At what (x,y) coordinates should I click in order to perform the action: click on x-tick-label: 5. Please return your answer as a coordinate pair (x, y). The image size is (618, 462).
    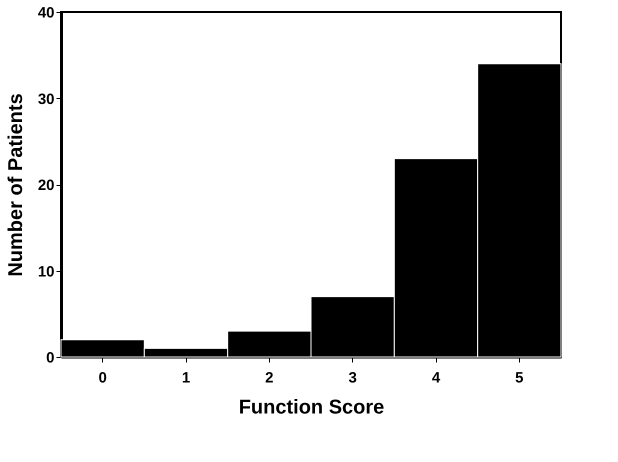
    Looking at the image, I should click on (519, 378).